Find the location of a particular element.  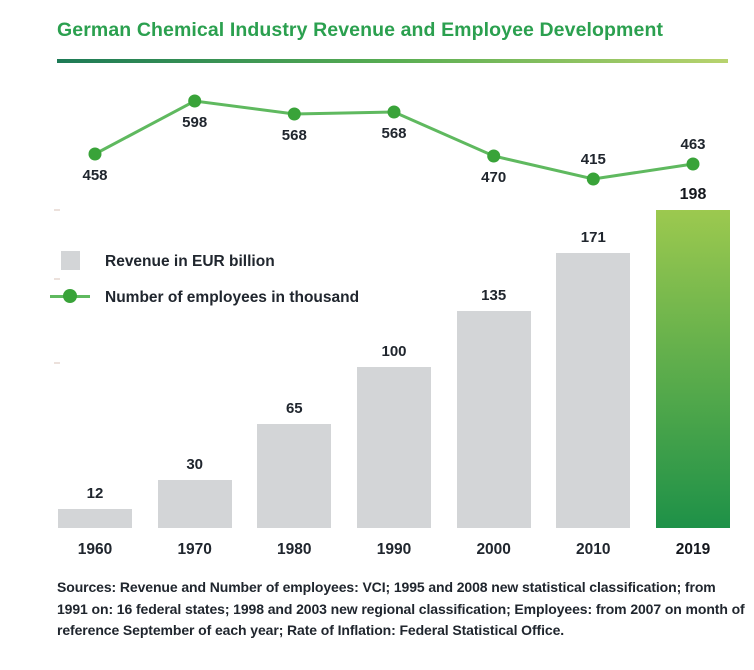

revenue-bar-1970 is located at coordinates (194, 503).